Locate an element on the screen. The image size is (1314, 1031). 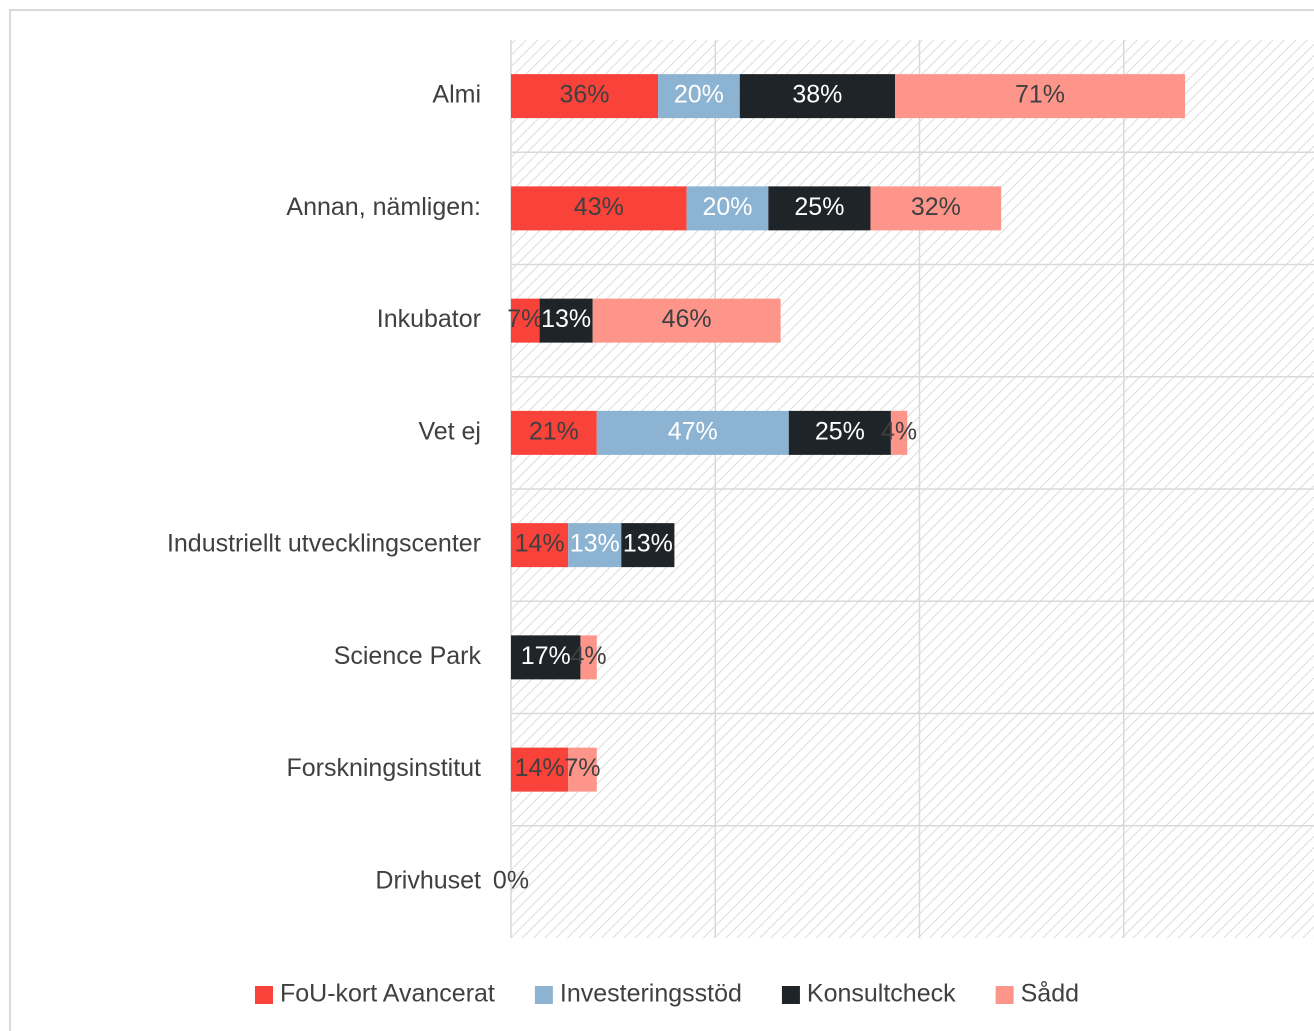
data-label: 21% is located at coordinates (554, 431).